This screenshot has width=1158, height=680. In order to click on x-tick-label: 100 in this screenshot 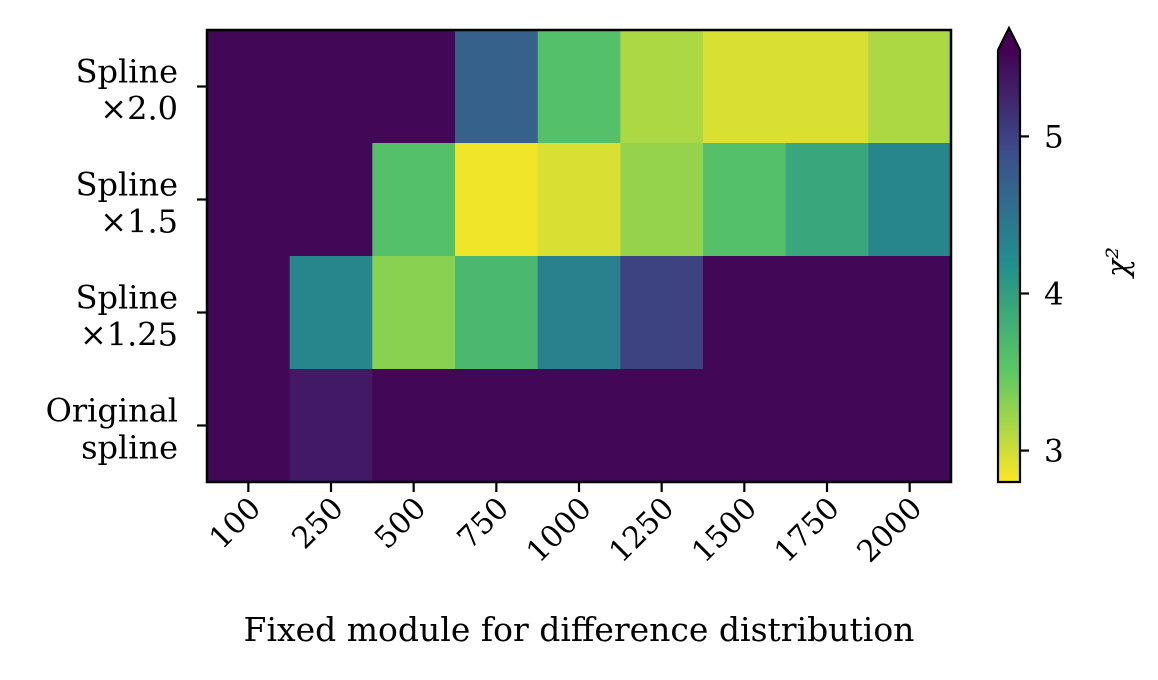, I will do `click(235, 523)`.